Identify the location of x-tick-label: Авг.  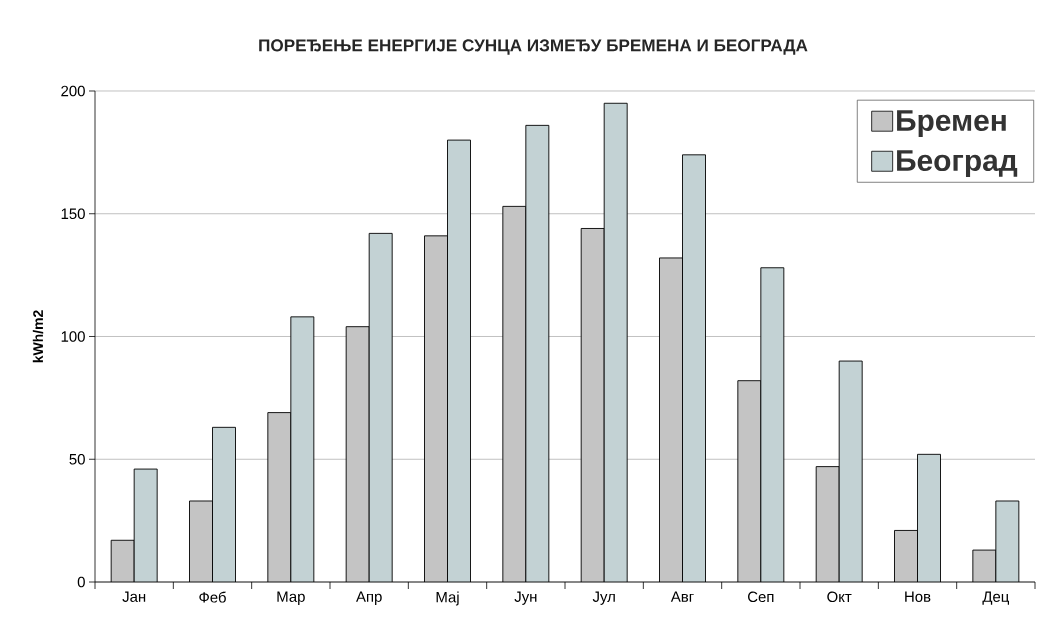
(682, 596).